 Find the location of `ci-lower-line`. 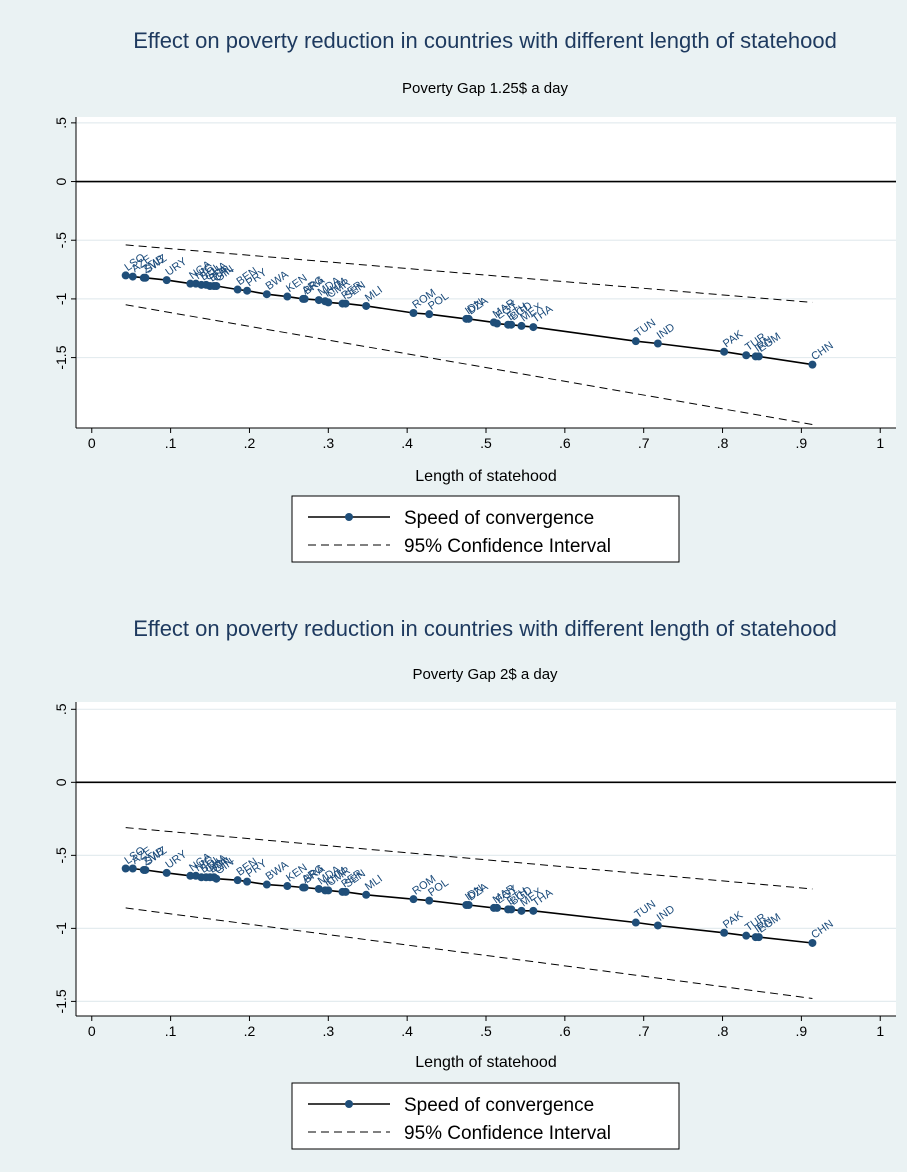

ci-lower-line is located at coordinates (469, 953).